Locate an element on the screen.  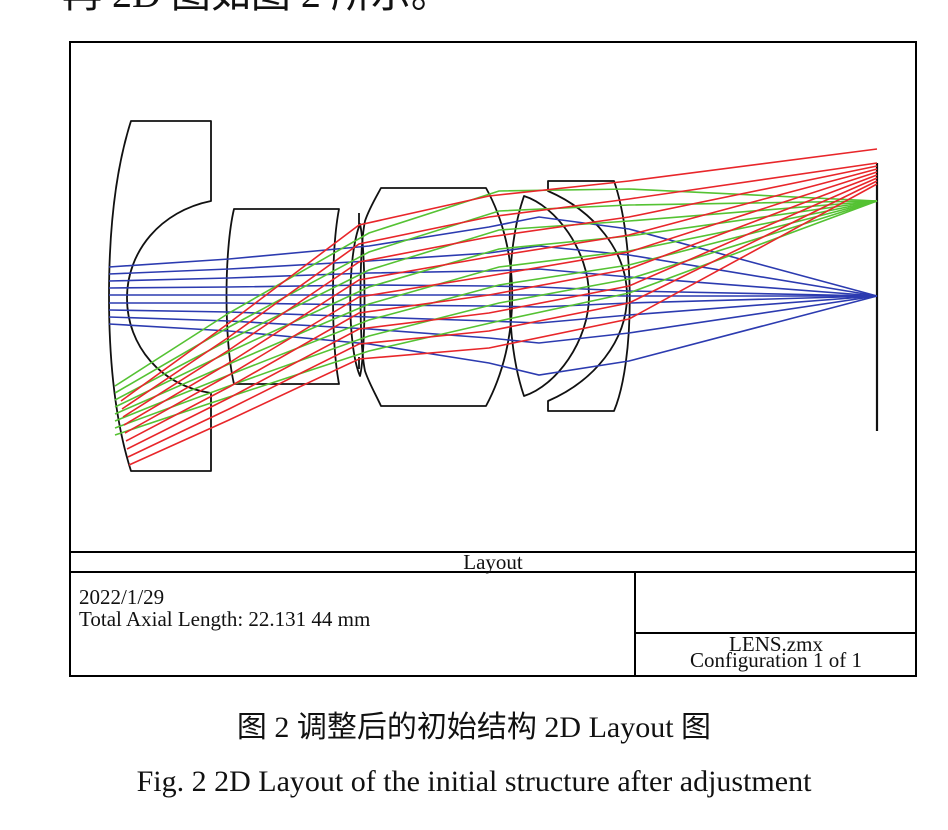
file-info: LENS.zmx Configuration 1 of 1 is located at coordinates (776, 652).